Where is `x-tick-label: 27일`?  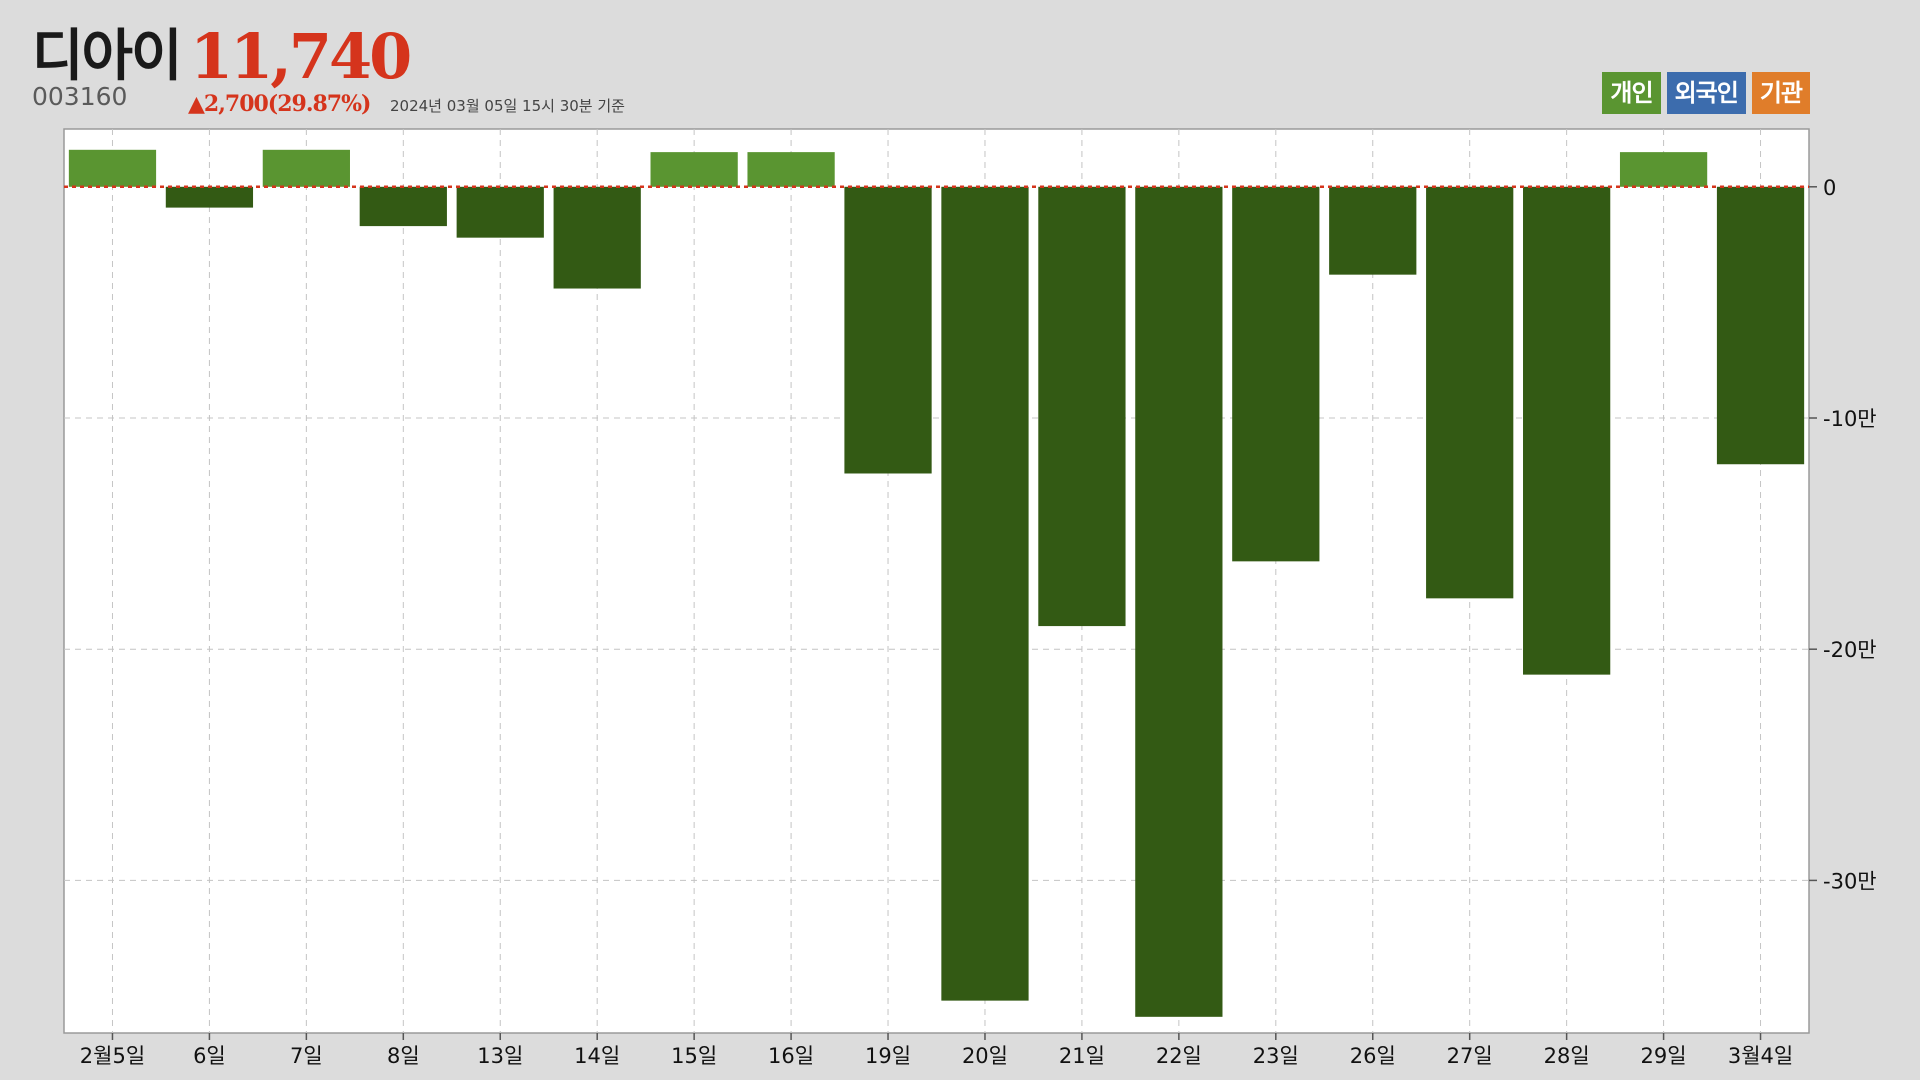 x-tick-label: 27일 is located at coordinates (1470, 1056).